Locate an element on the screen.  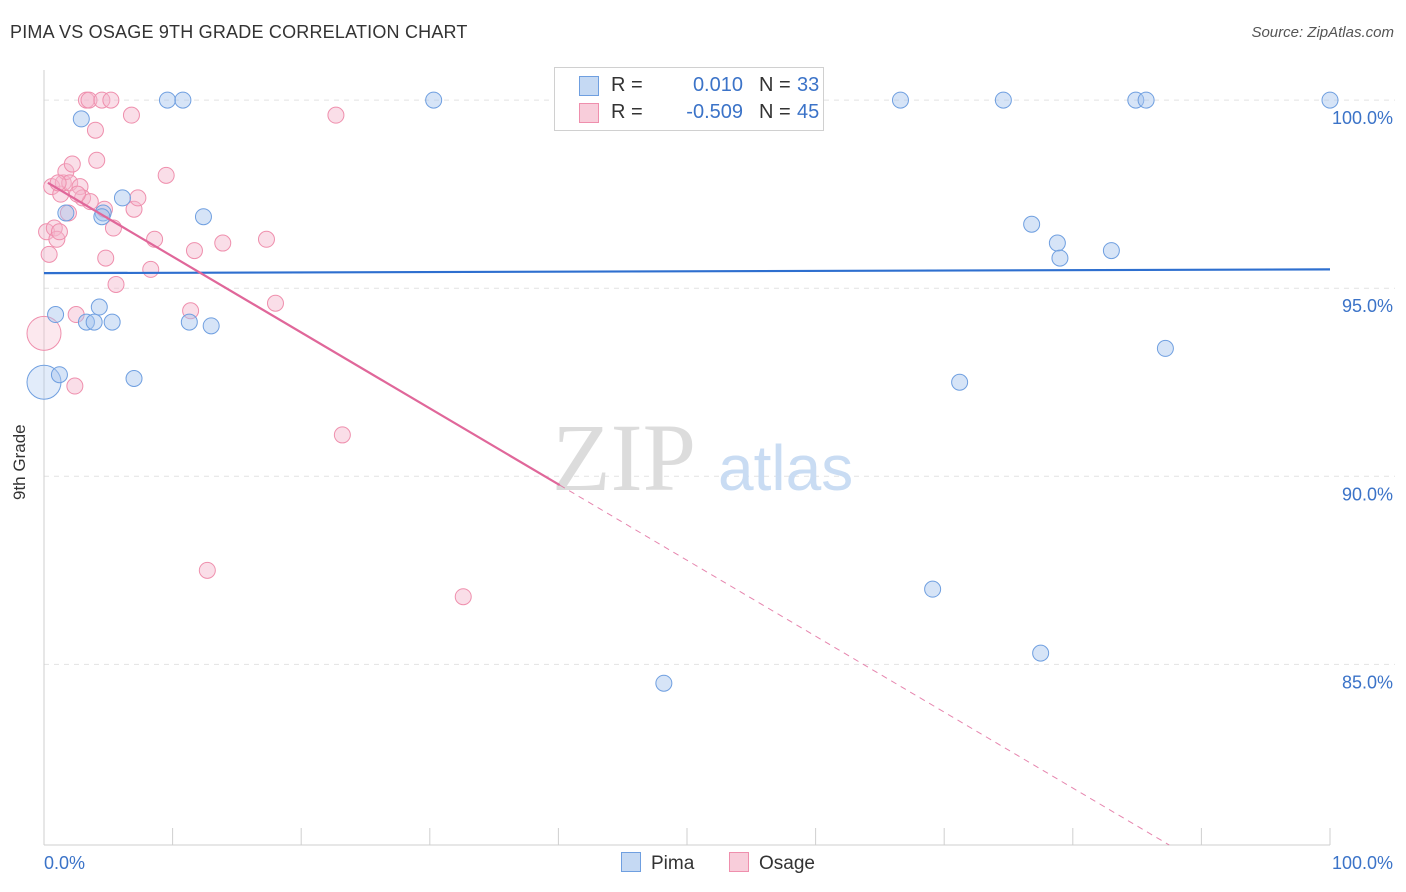
bottom-legend-pima: Pima is located at coordinates (657, 863).